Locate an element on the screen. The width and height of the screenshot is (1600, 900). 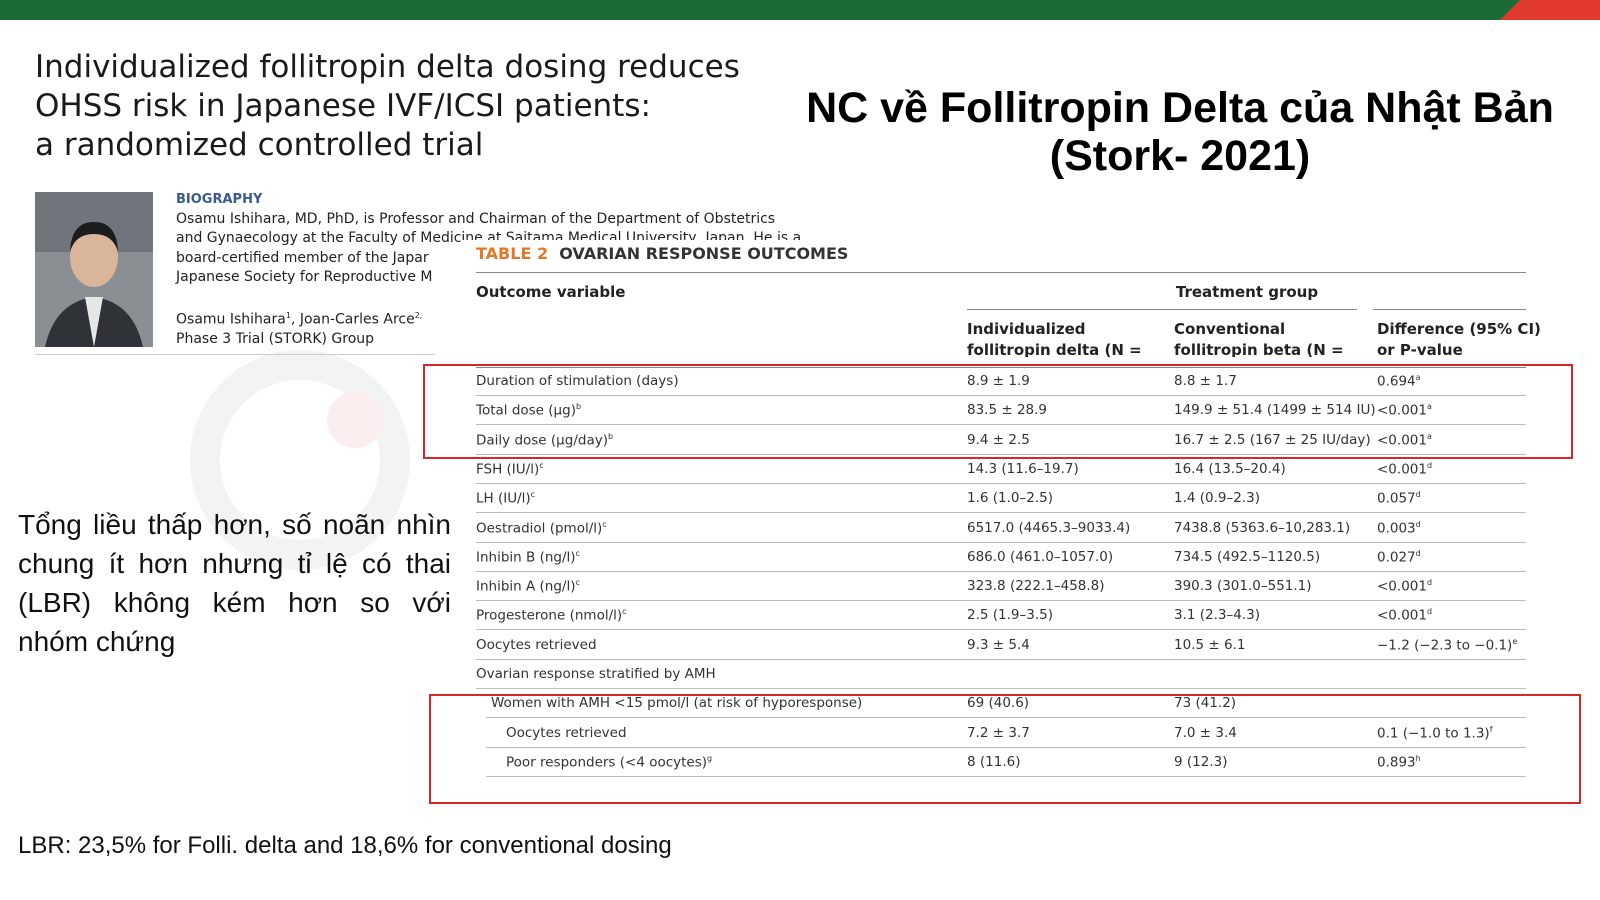
table-cell: 73 (41.2) is located at coordinates (1205, 703).